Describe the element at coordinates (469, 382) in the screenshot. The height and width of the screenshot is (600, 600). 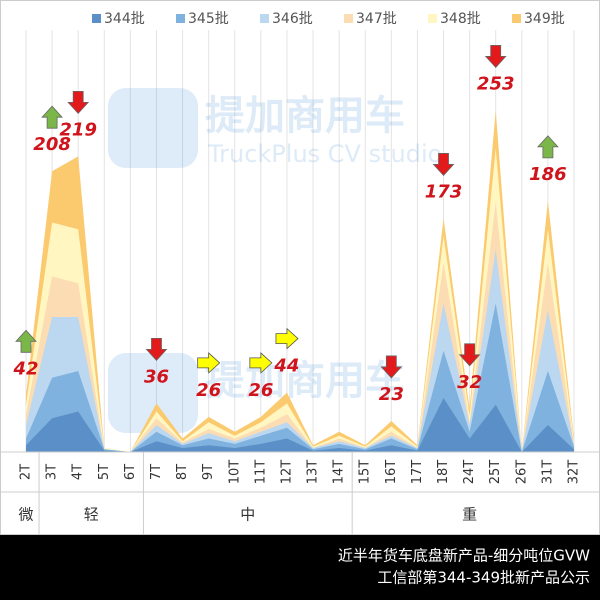
I see `value-label: 32` at that location.